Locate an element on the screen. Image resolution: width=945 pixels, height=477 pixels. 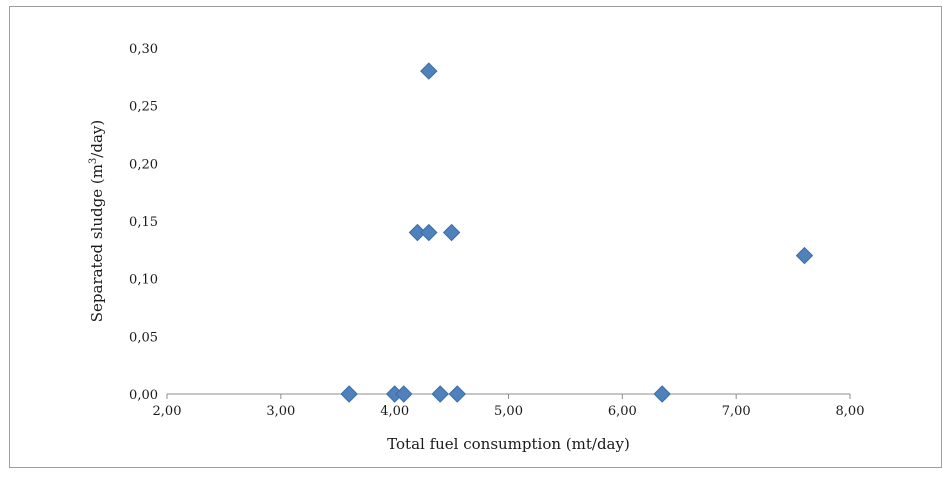
x-tick-label: 3,00 is located at coordinates (280, 411).